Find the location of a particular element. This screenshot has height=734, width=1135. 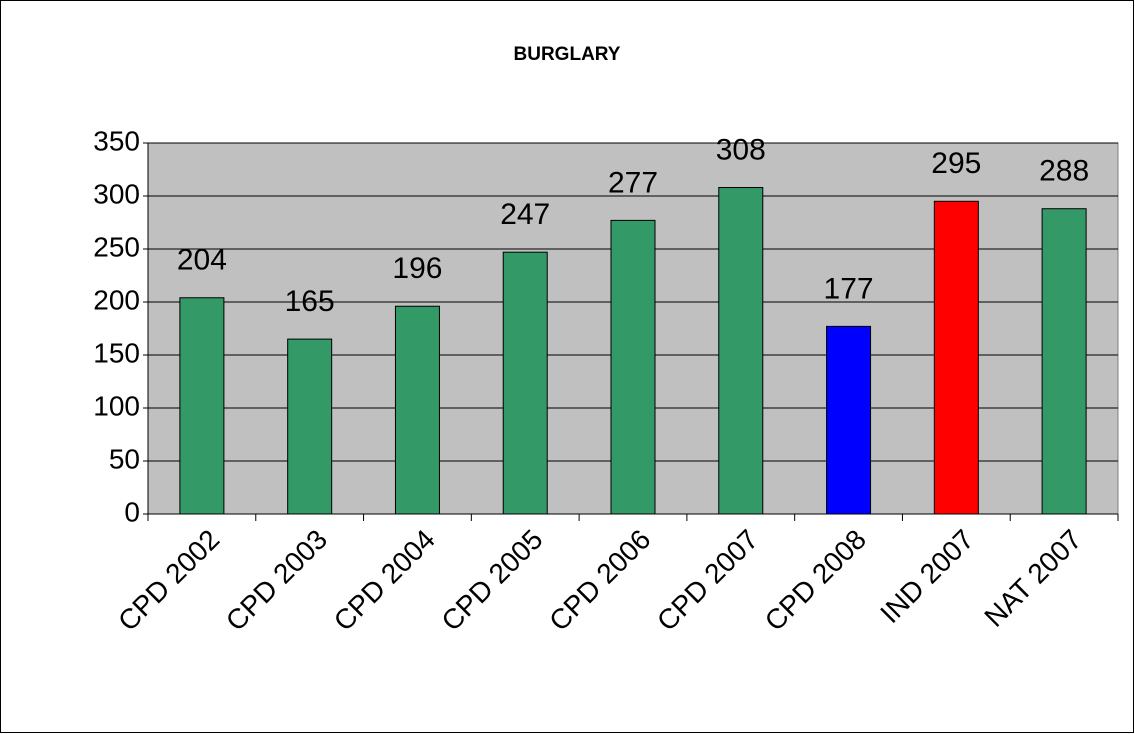

y-tick-label: 250 is located at coordinates (116, 246).